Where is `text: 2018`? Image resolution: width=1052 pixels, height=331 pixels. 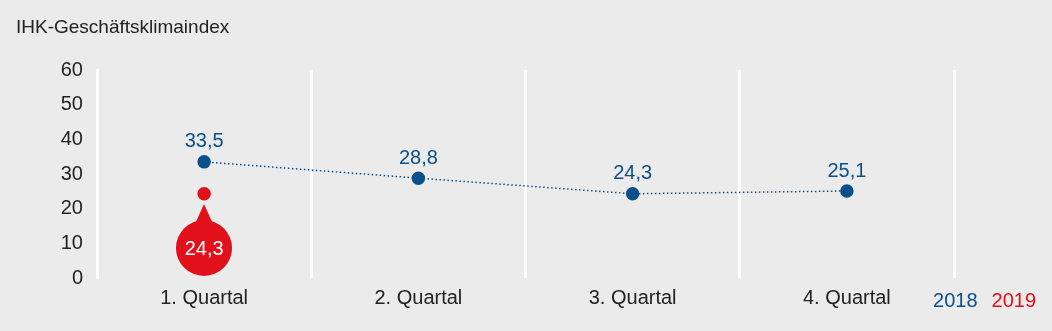
text: 2018 is located at coordinates (955, 299).